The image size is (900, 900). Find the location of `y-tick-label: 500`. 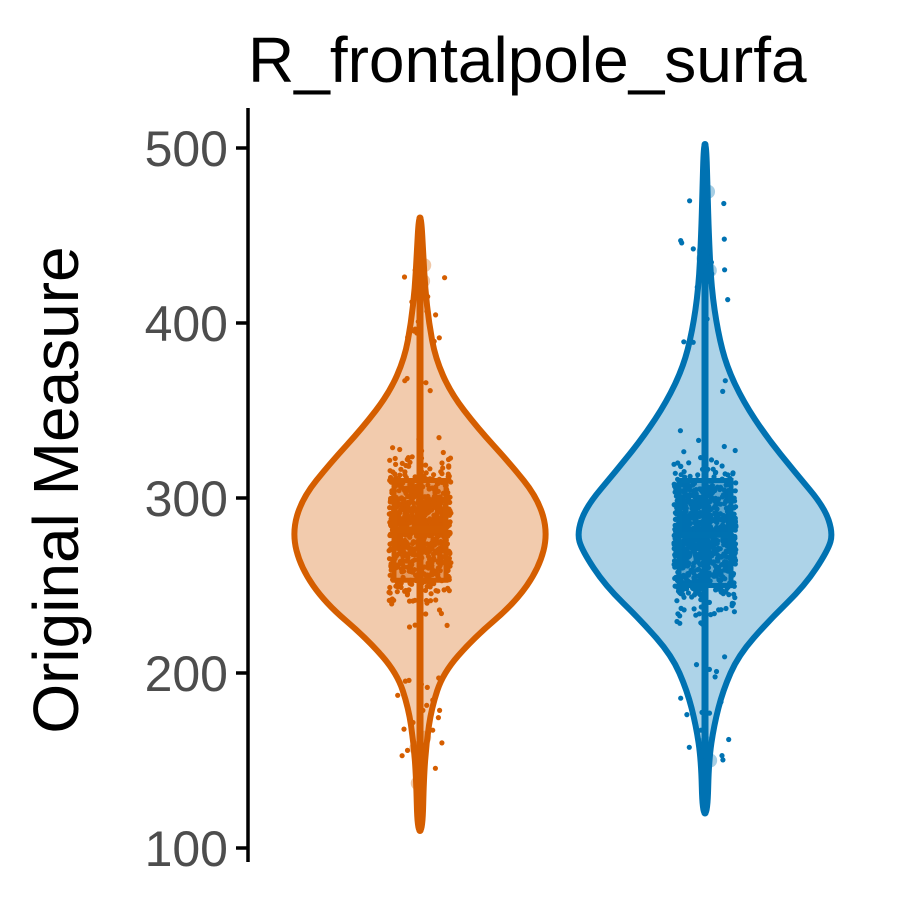

y-tick-label: 500 is located at coordinates (186, 149).